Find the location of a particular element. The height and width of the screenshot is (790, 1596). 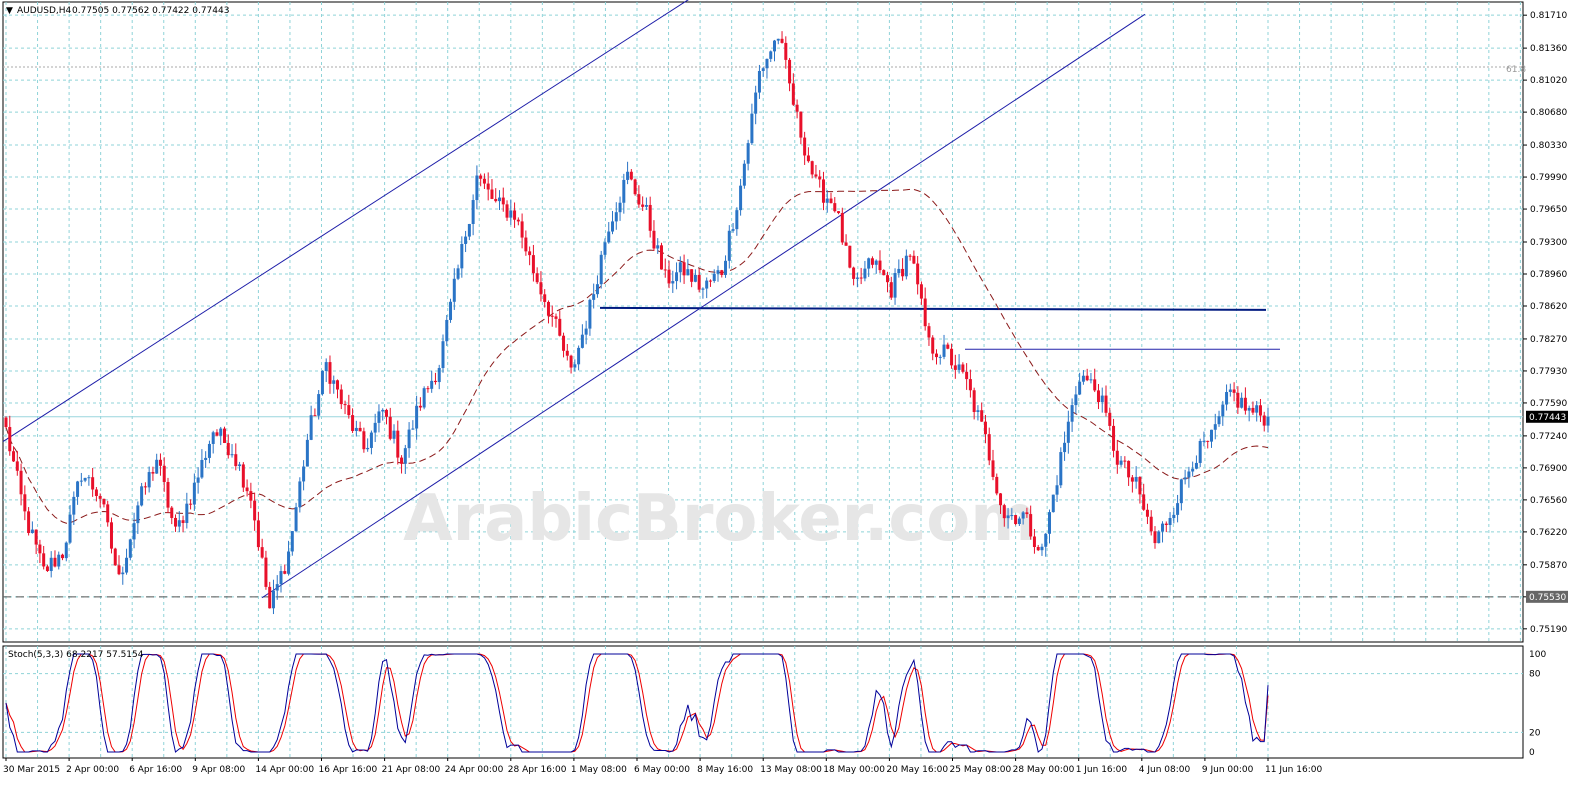

time-tick-label: 18 May 00:00 is located at coordinates (854, 770).